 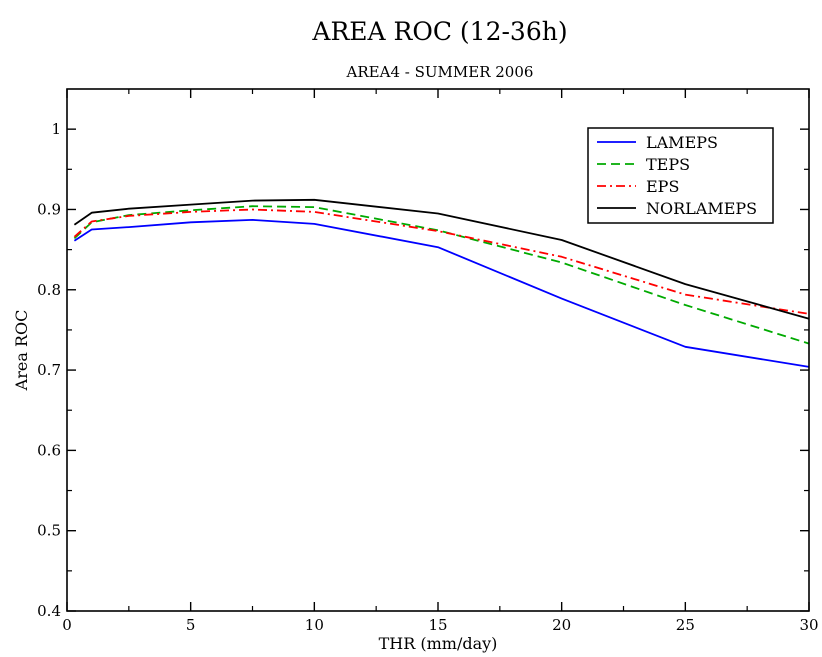 I want to click on y-tick-label: 0.4, so click(x=49, y=611).